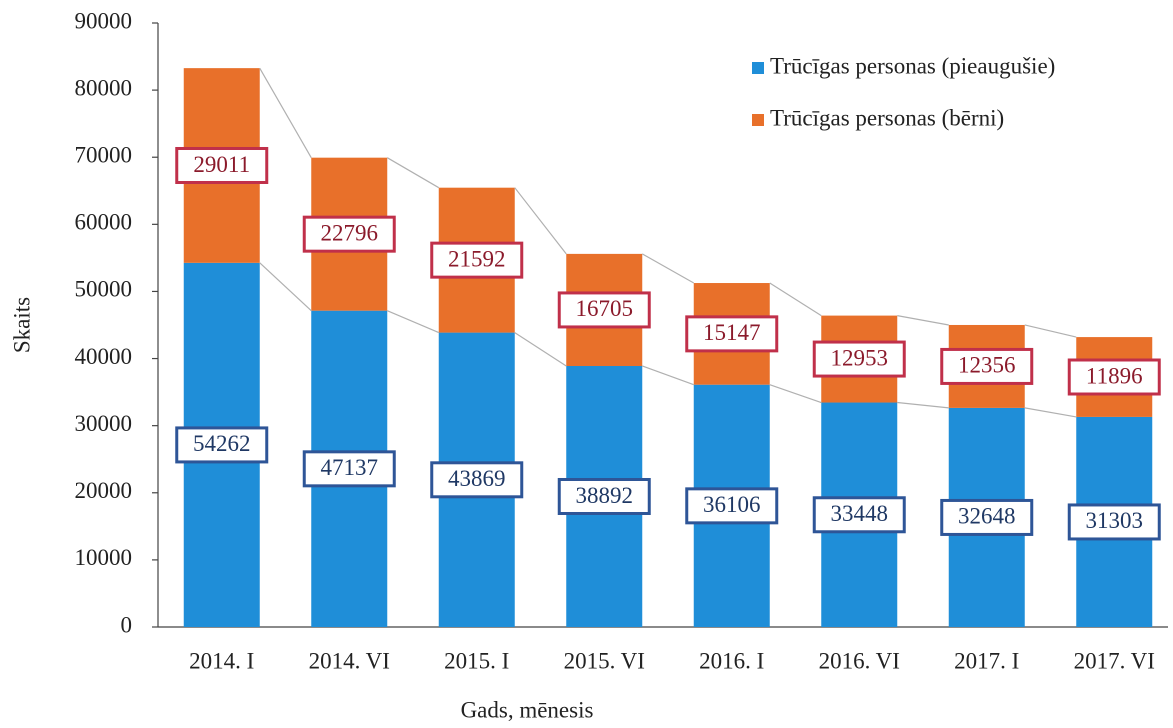  I want to click on value-label: 11896, so click(1114, 375).